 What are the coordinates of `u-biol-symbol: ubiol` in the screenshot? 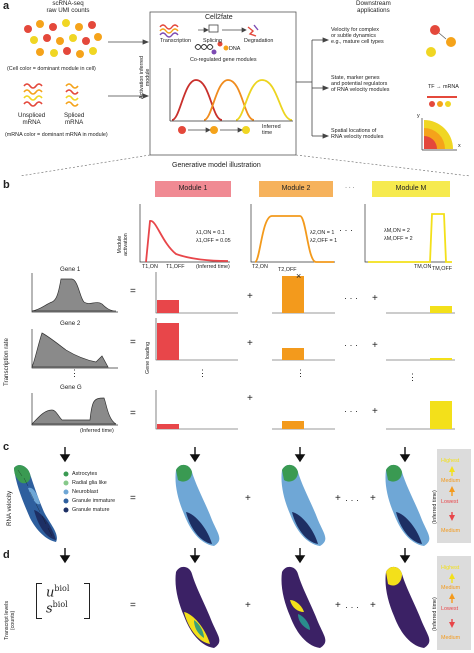 It's located at (57, 592).